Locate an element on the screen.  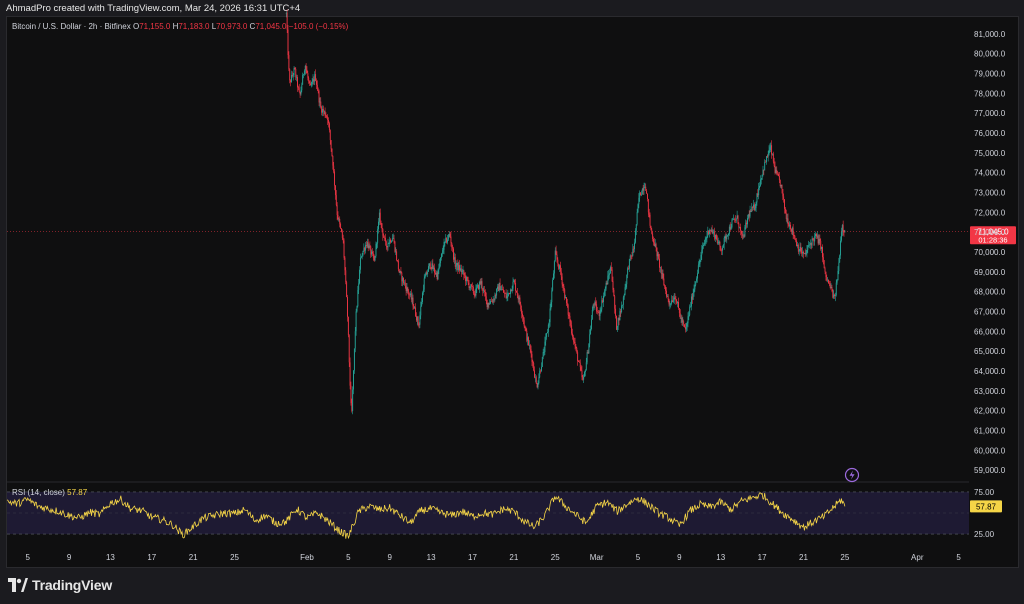
price-tick-label: 59,000.0 is located at coordinates (990, 470).